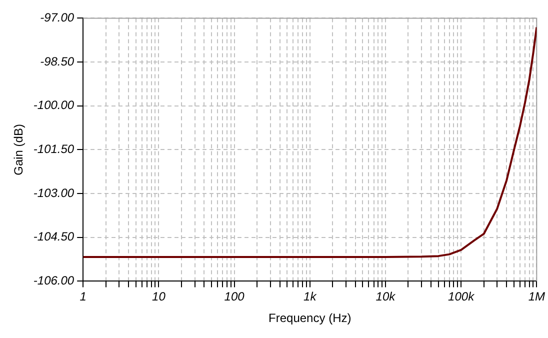 This screenshot has width=548, height=338. Describe the element at coordinates (53, 105) in the screenshot. I see `y-tick-label: -100.00` at that location.